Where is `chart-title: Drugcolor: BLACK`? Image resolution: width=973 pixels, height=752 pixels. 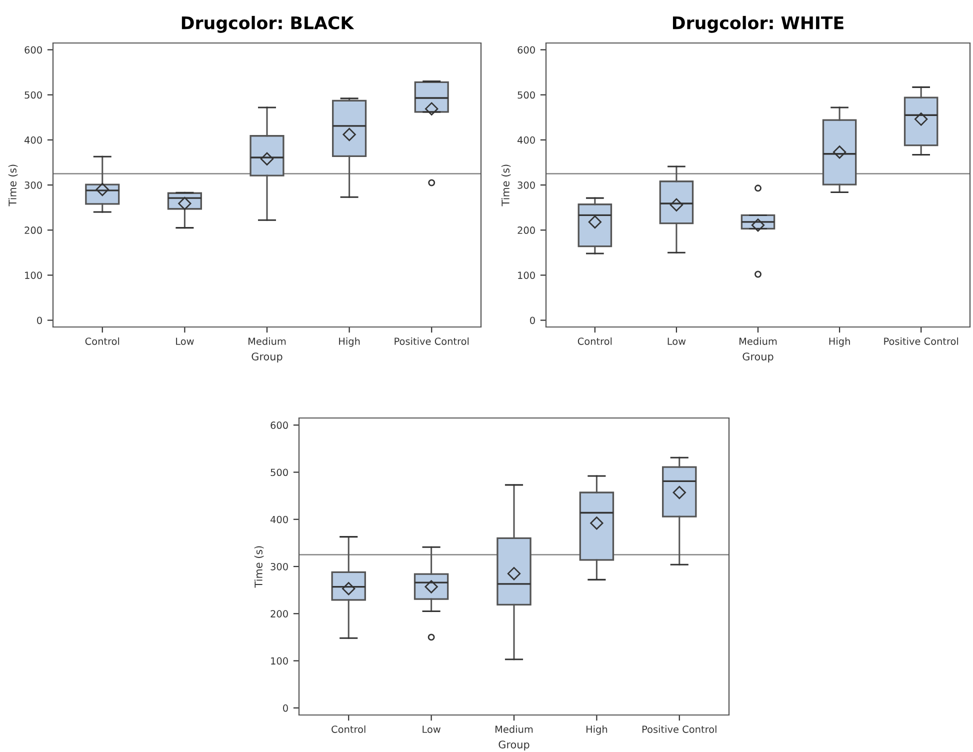
chart-title: Drugcolor: BLACK is located at coordinates (268, 24).